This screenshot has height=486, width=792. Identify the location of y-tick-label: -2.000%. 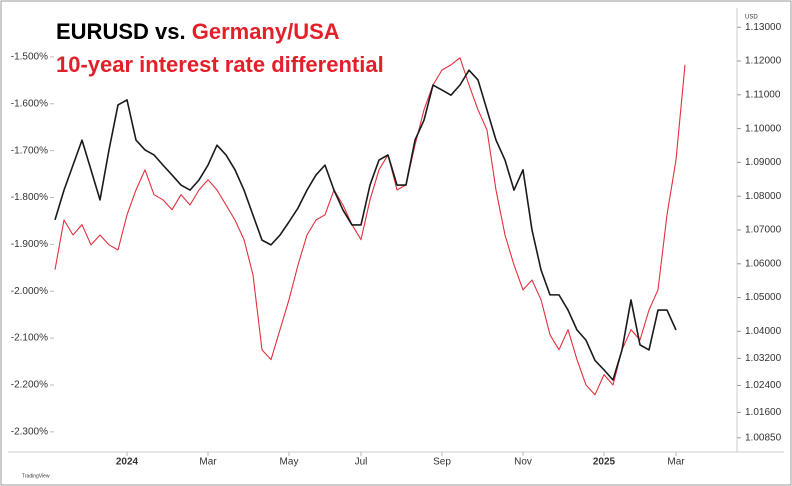
(29, 291).